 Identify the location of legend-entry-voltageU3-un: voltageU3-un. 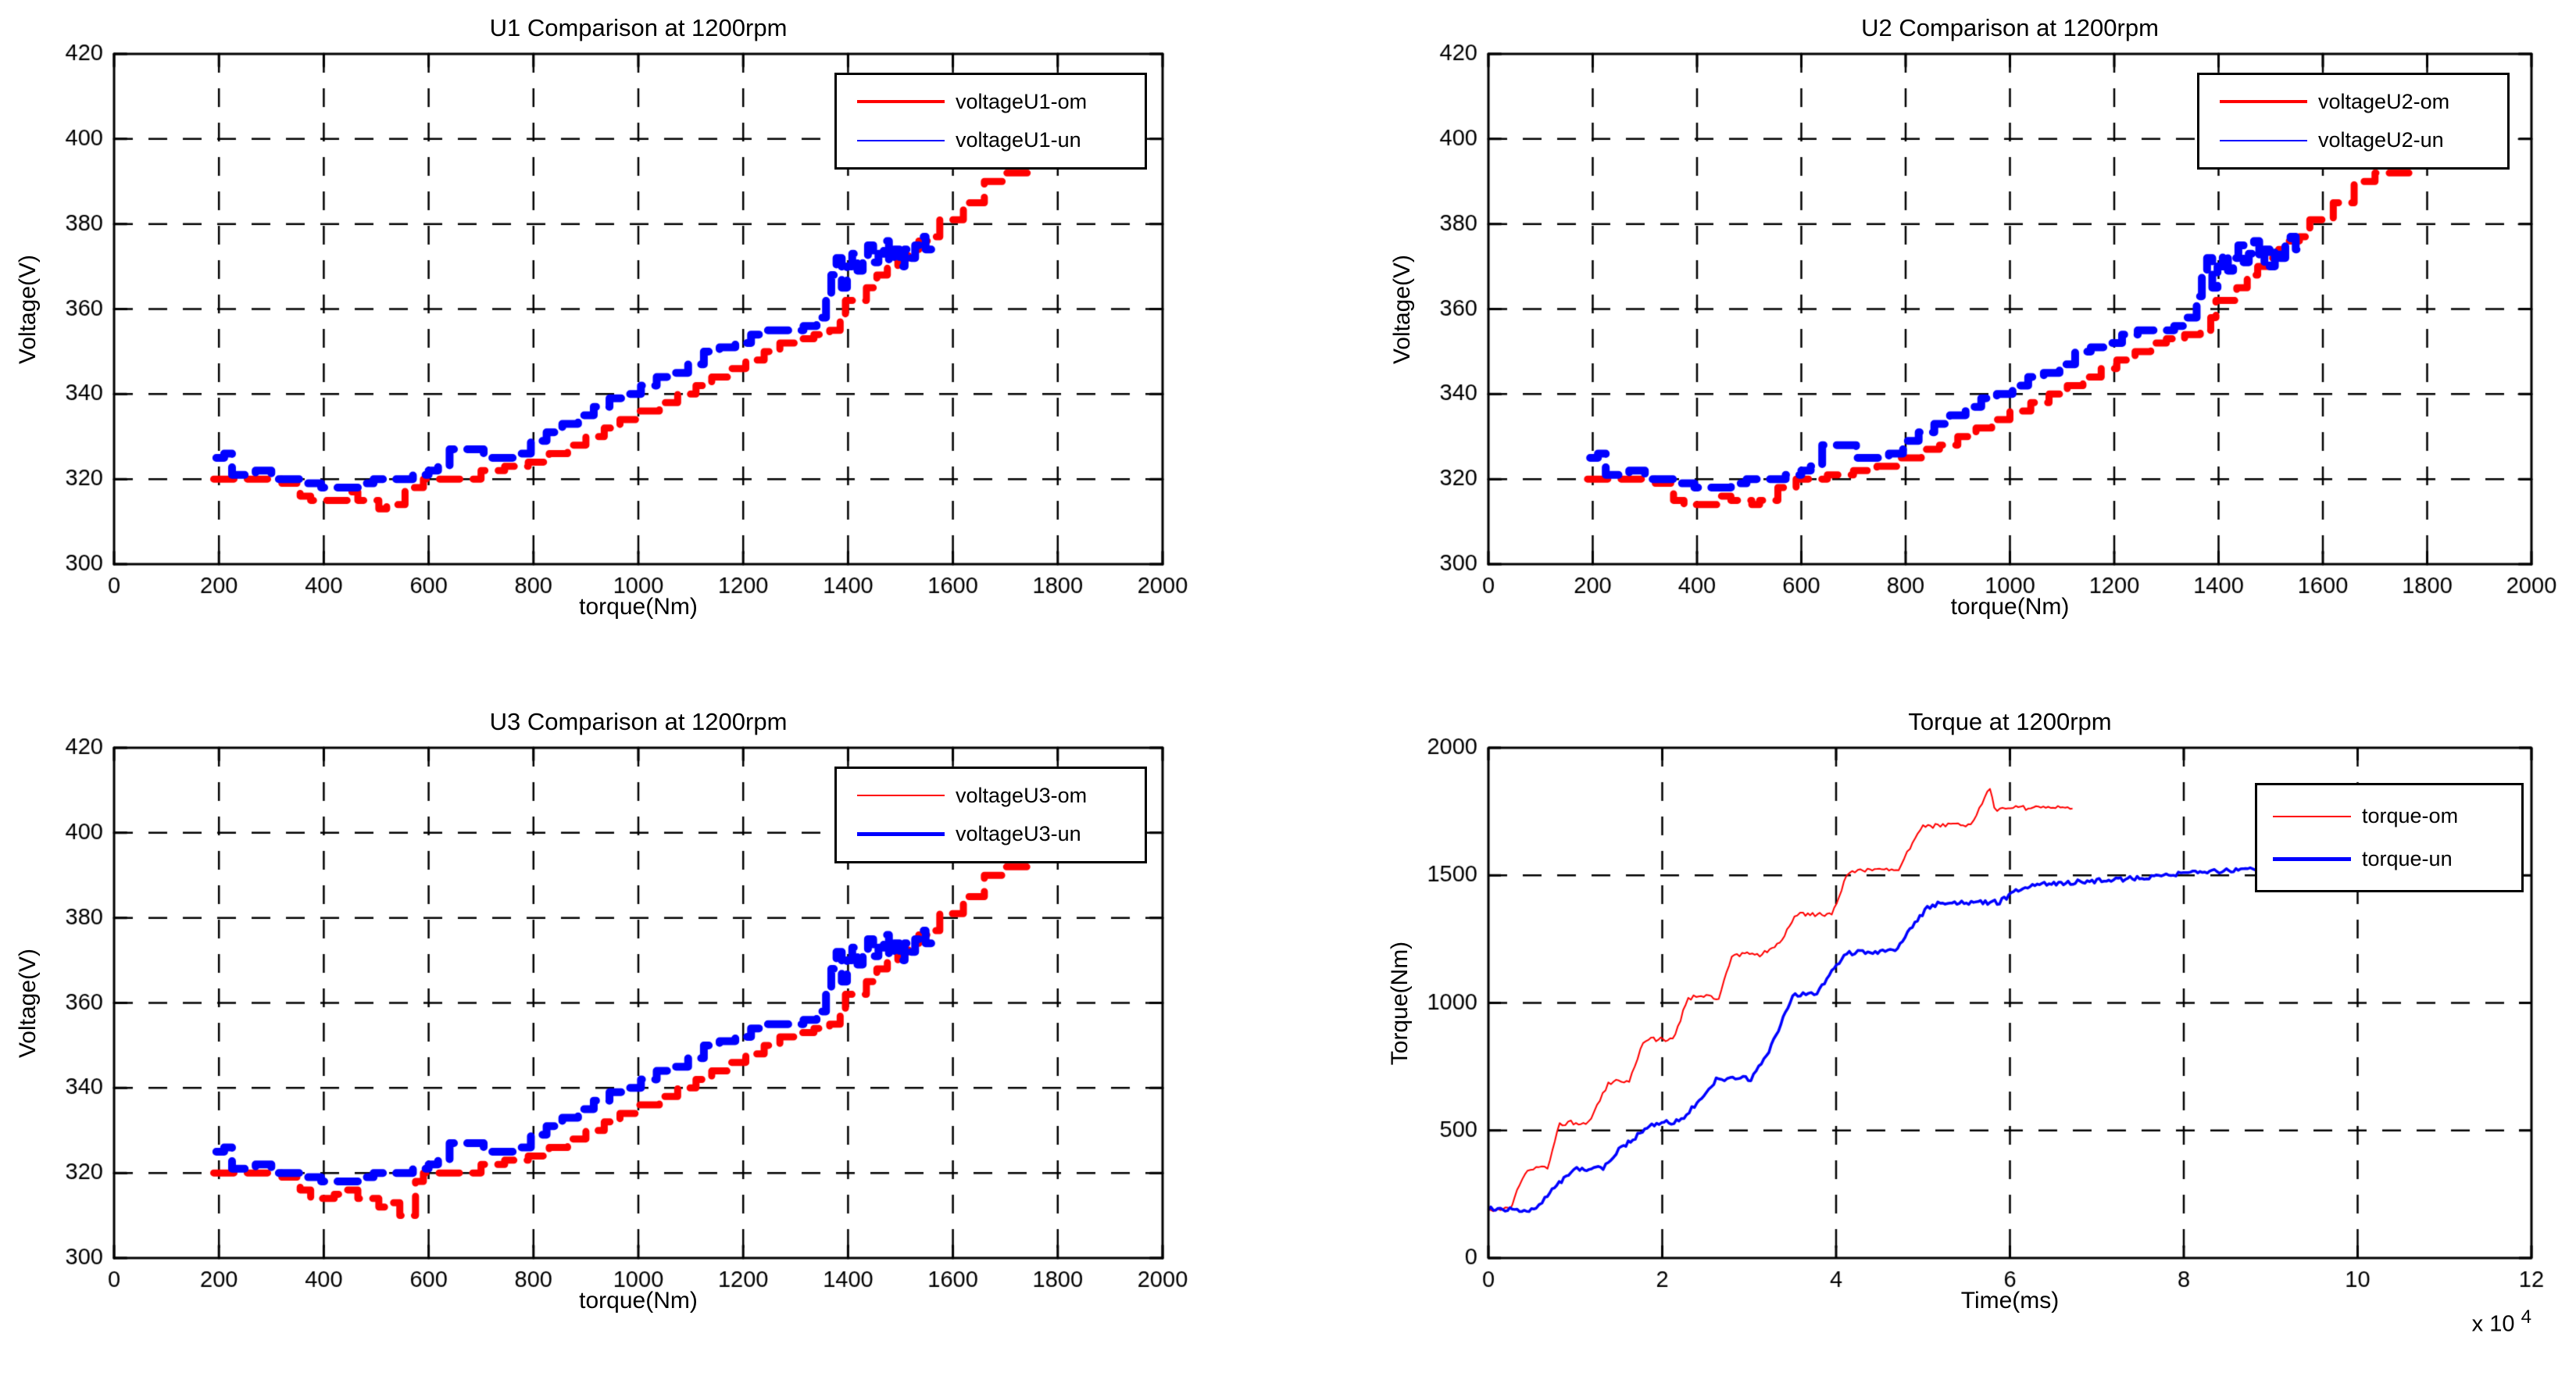
(991, 834).